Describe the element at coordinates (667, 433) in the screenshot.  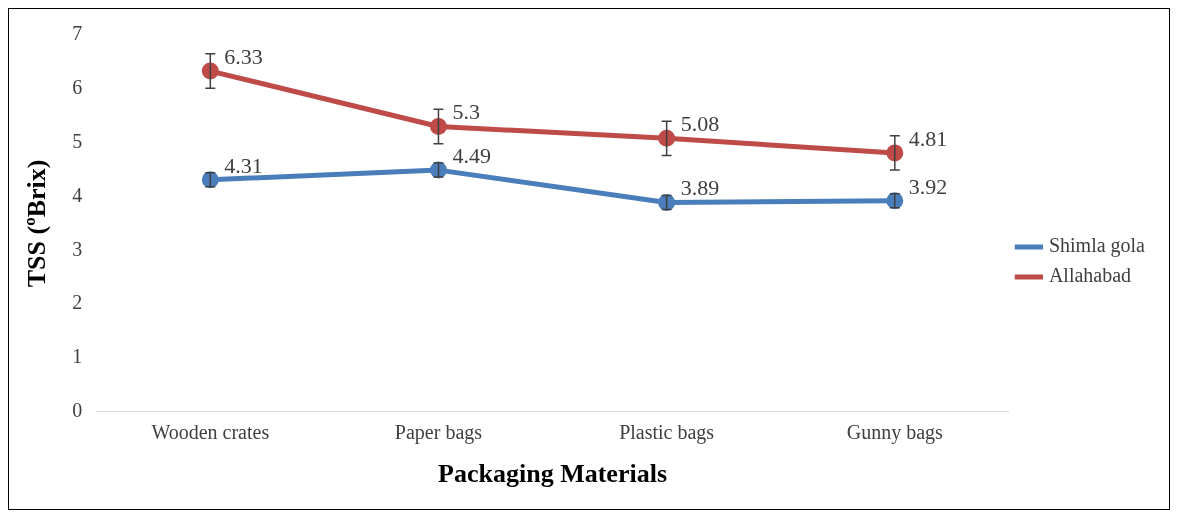
I see `x-tick-label: Plastic bags` at that location.